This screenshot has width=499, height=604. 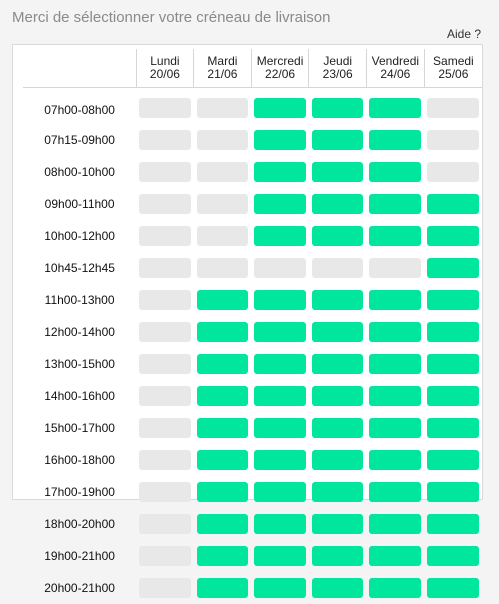 I want to click on slot-row: 13h00-15h00, so click(x=252, y=364).